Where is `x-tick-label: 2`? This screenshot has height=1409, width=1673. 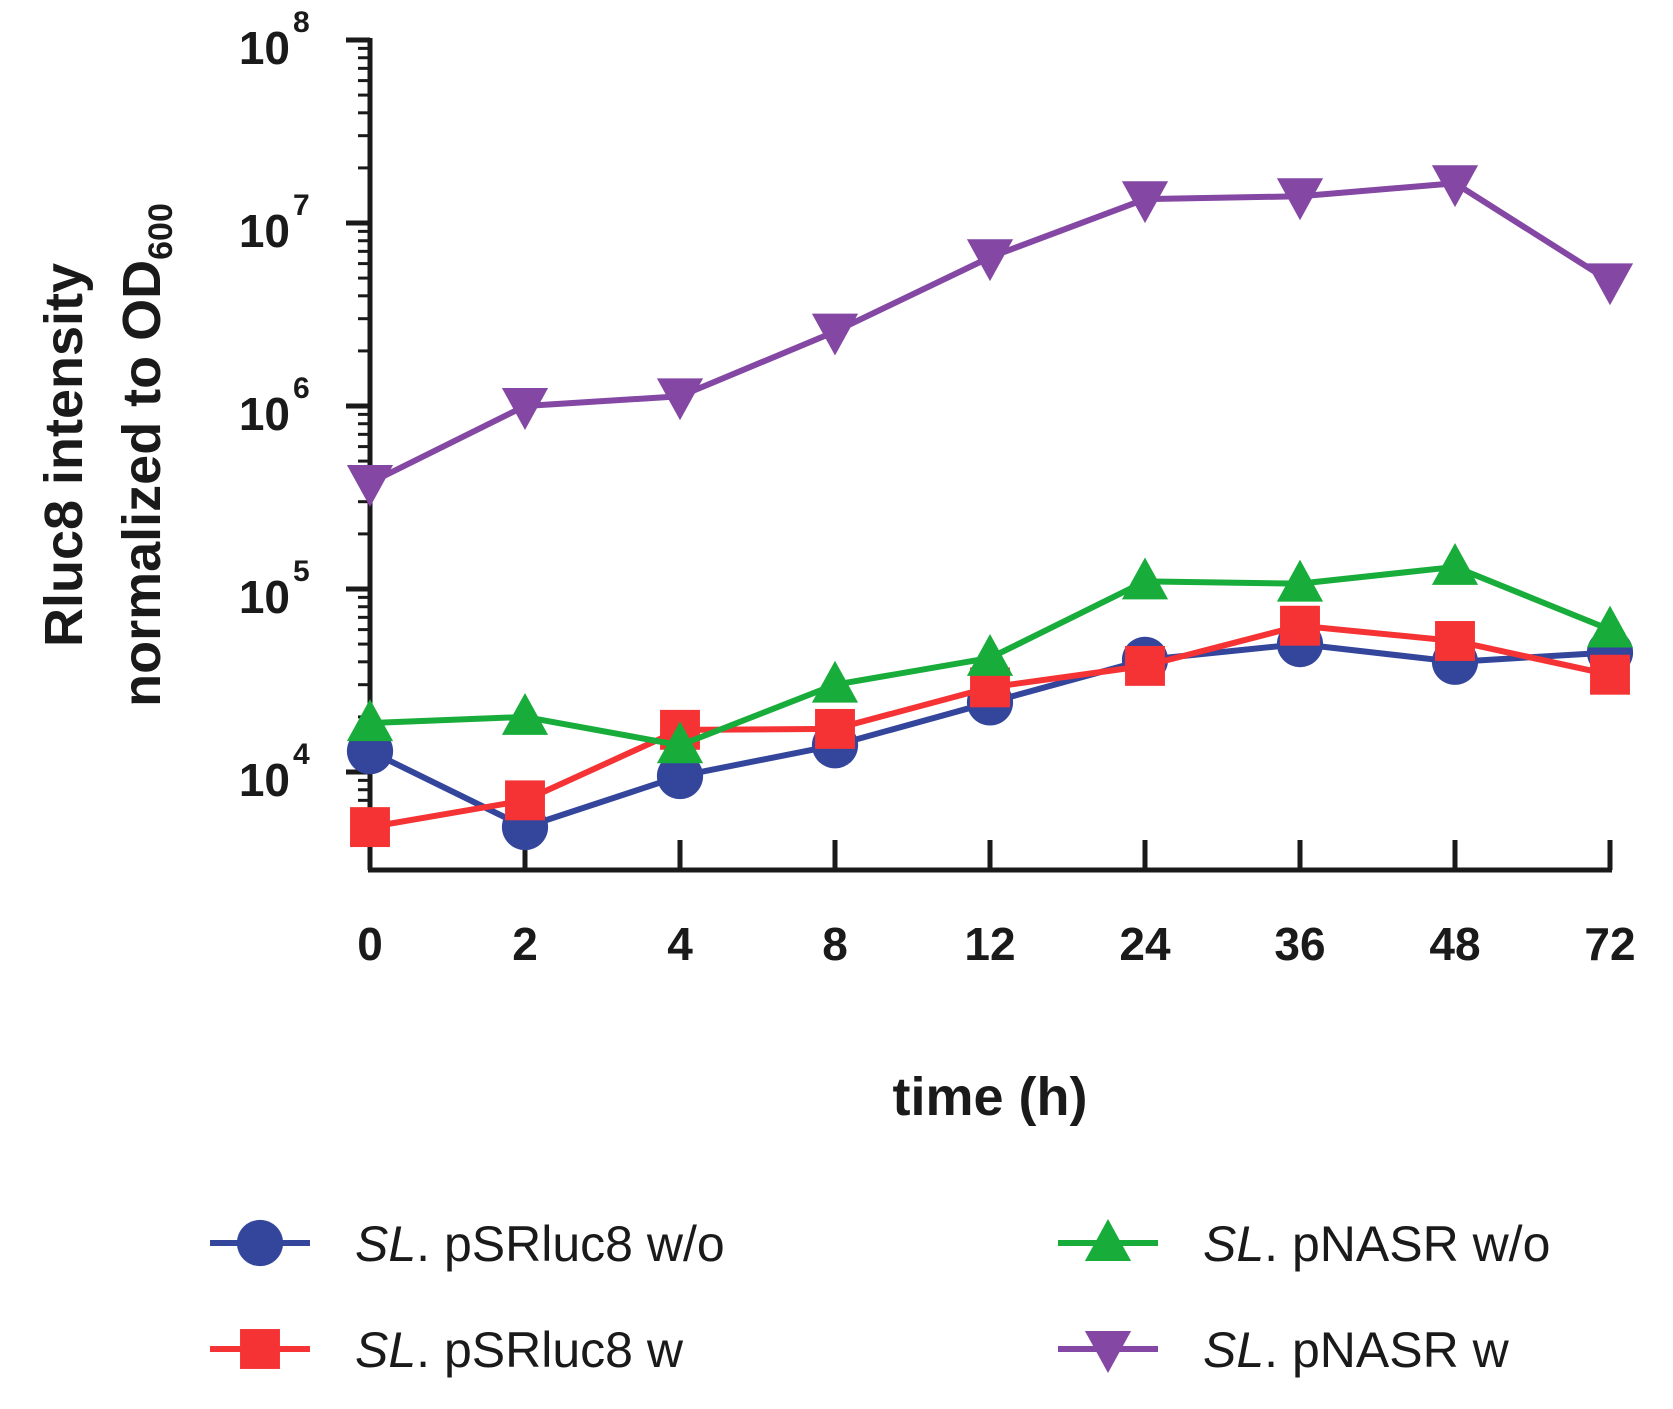 x-tick-label: 2 is located at coordinates (525, 944).